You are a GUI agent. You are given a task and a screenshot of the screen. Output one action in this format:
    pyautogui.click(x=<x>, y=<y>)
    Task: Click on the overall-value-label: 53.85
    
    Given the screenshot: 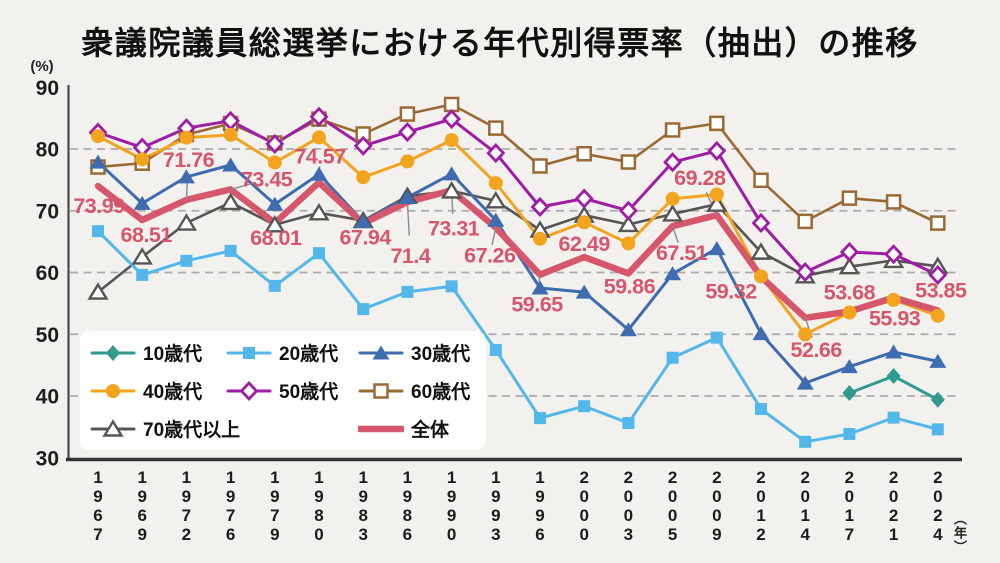 What is the action you would take?
    pyautogui.click(x=941, y=290)
    